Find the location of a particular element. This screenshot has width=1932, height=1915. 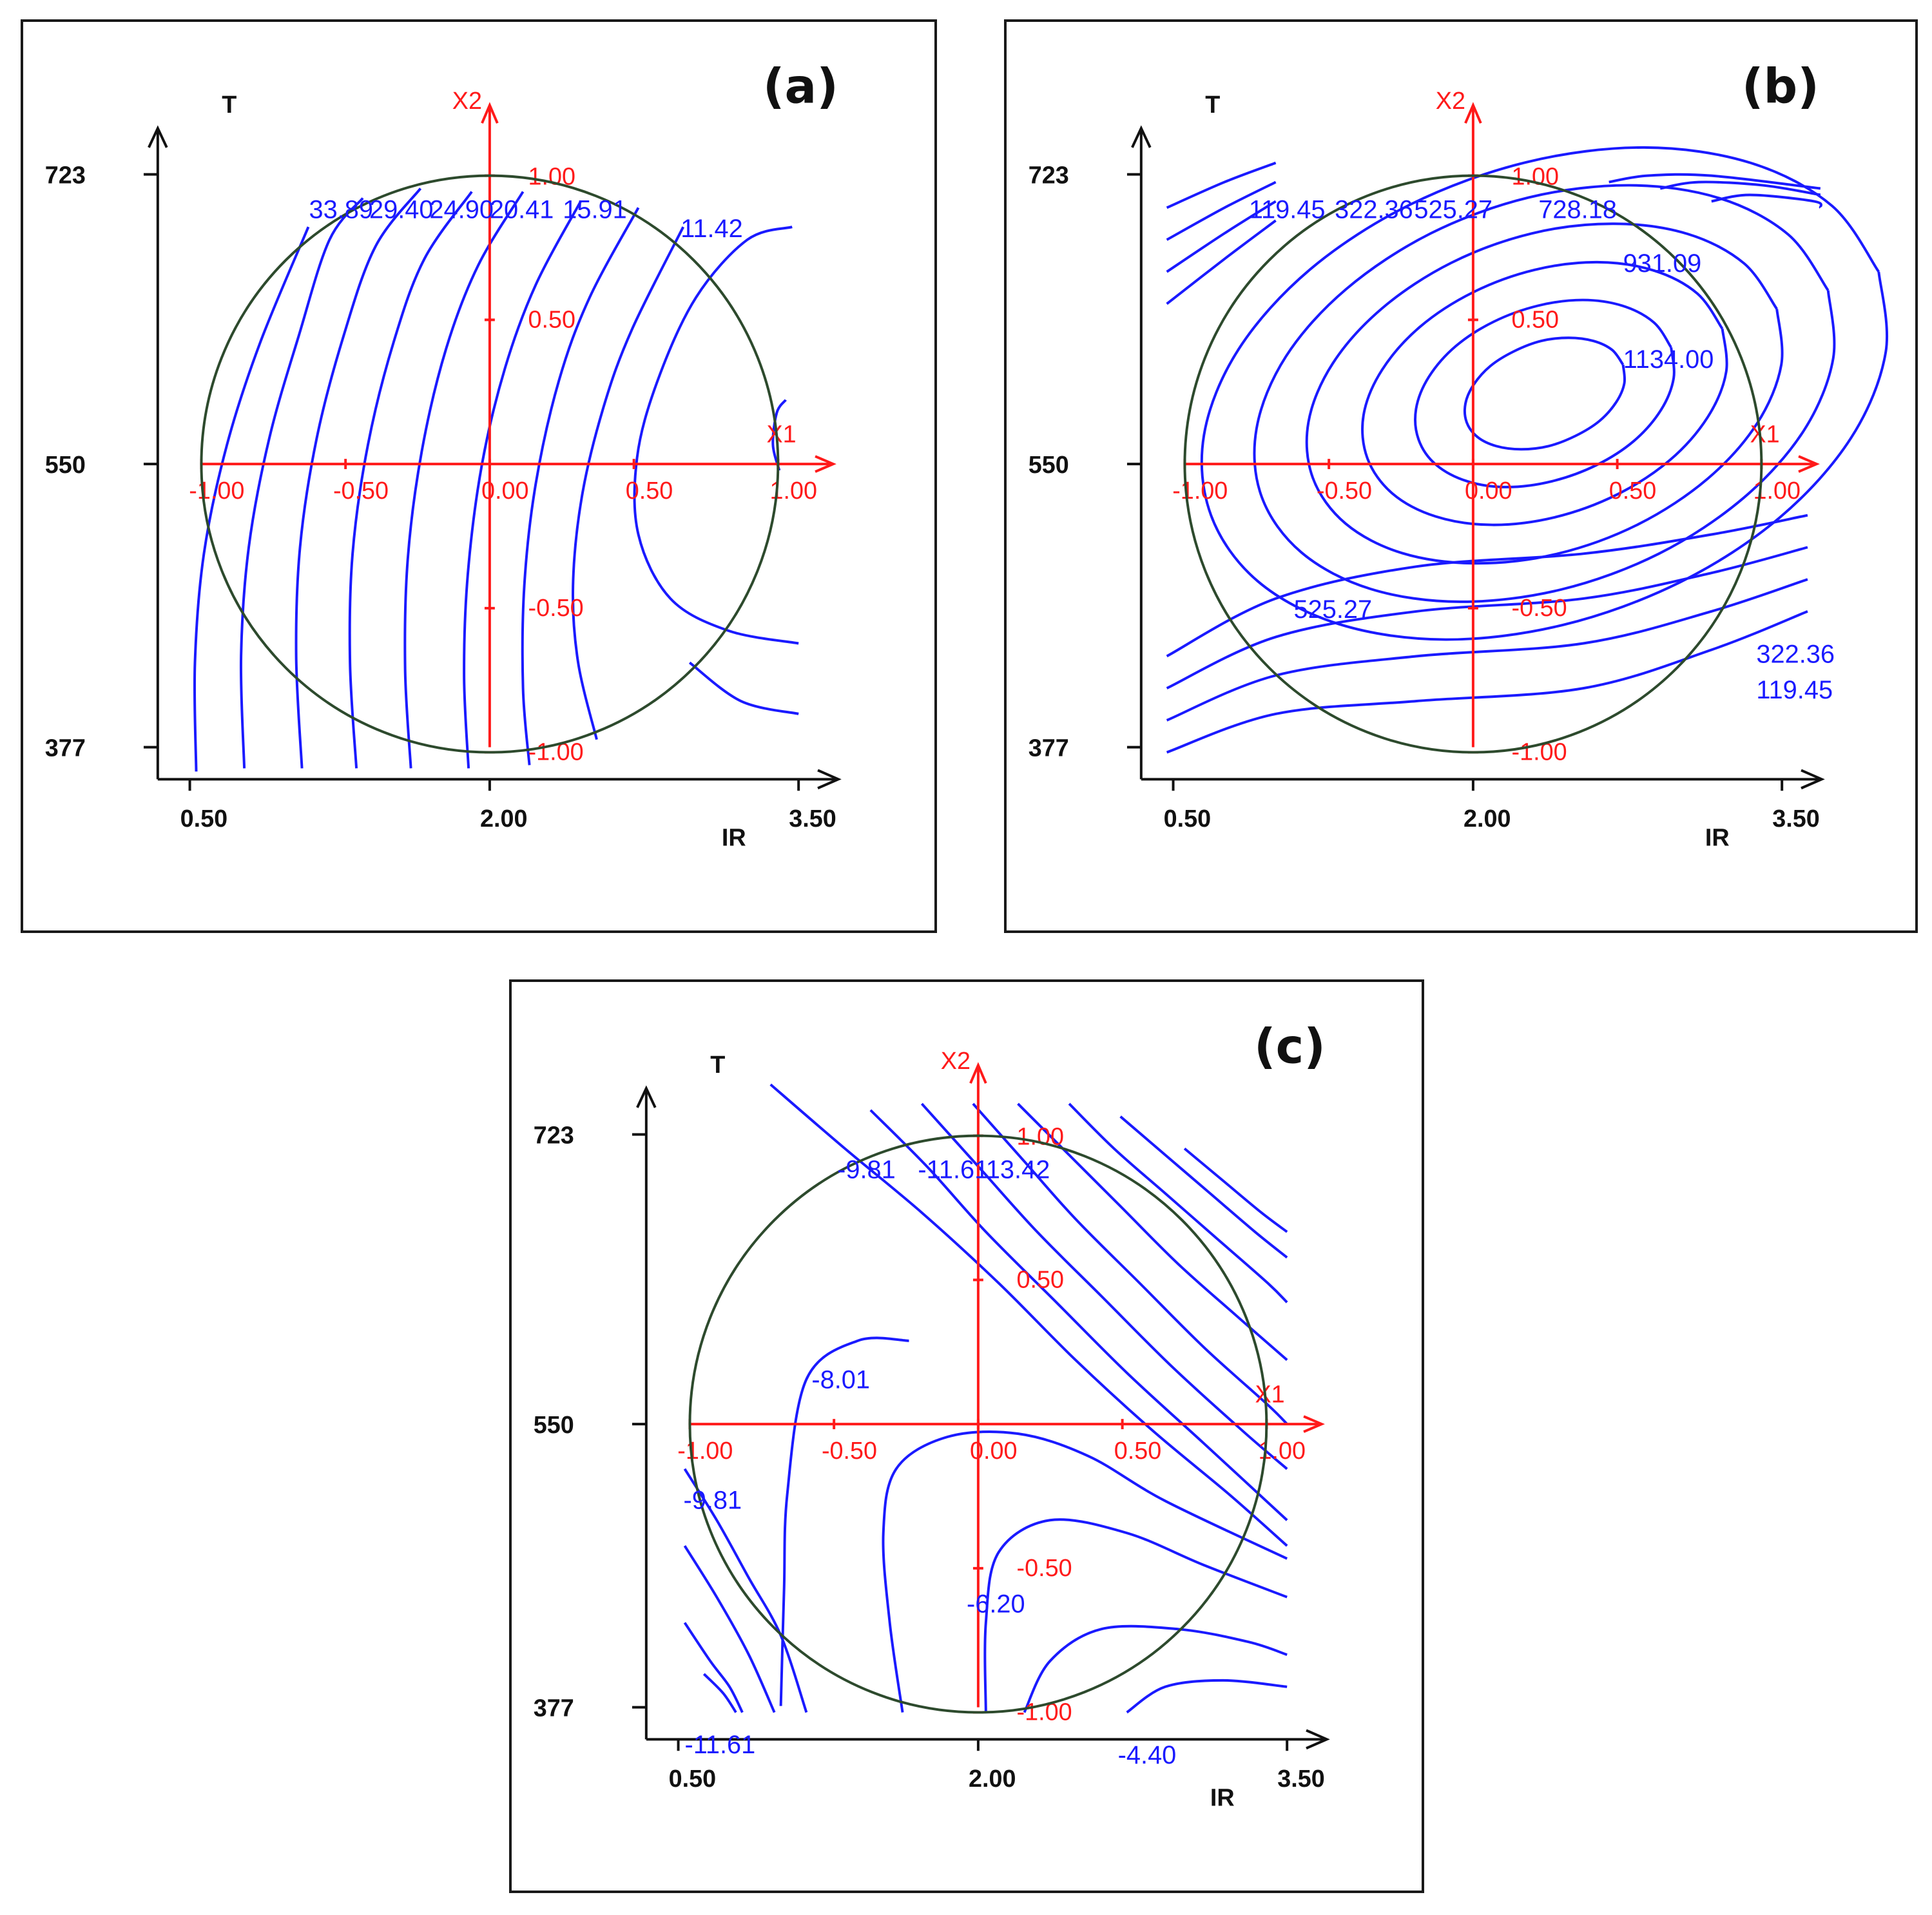

x-tick-label: 2.00 is located at coordinates (1487, 818).